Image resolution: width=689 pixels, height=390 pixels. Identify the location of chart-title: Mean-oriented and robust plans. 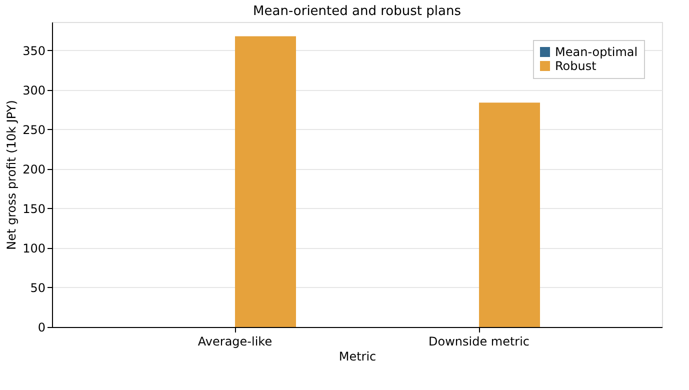
(357, 11).